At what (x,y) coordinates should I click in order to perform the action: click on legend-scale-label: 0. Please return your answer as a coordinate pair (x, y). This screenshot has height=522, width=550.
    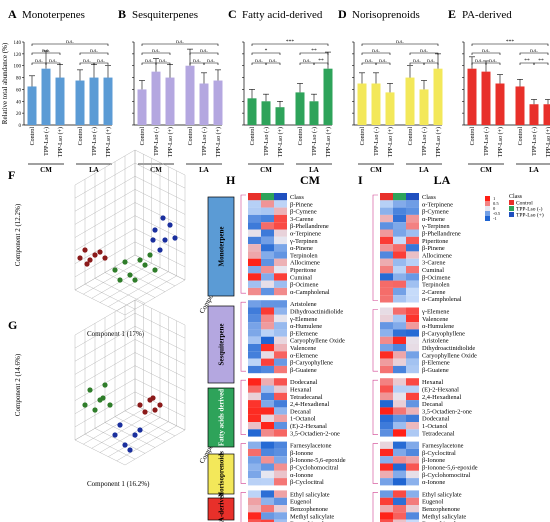
    Looking at the image, I should click on (494, 208).